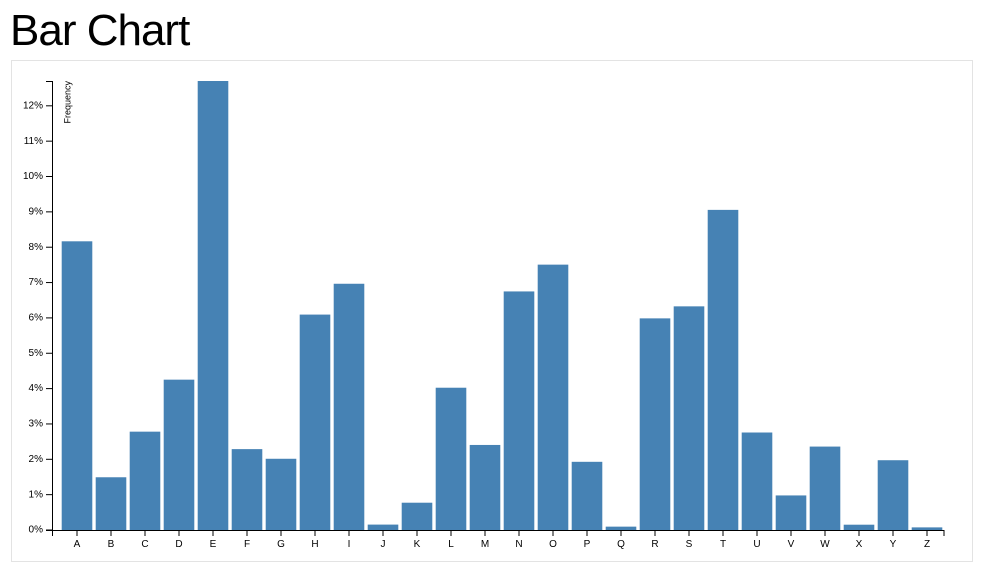  Describe the element at coordinates (654, 544) in the screenshot. I see `x-tick-label: R` at that location.